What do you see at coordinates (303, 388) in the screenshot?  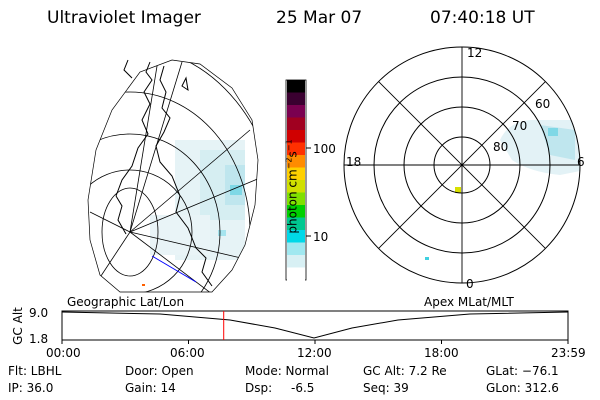 I see `dsp-status-value: -6.5` at bounding box center [303, 388].